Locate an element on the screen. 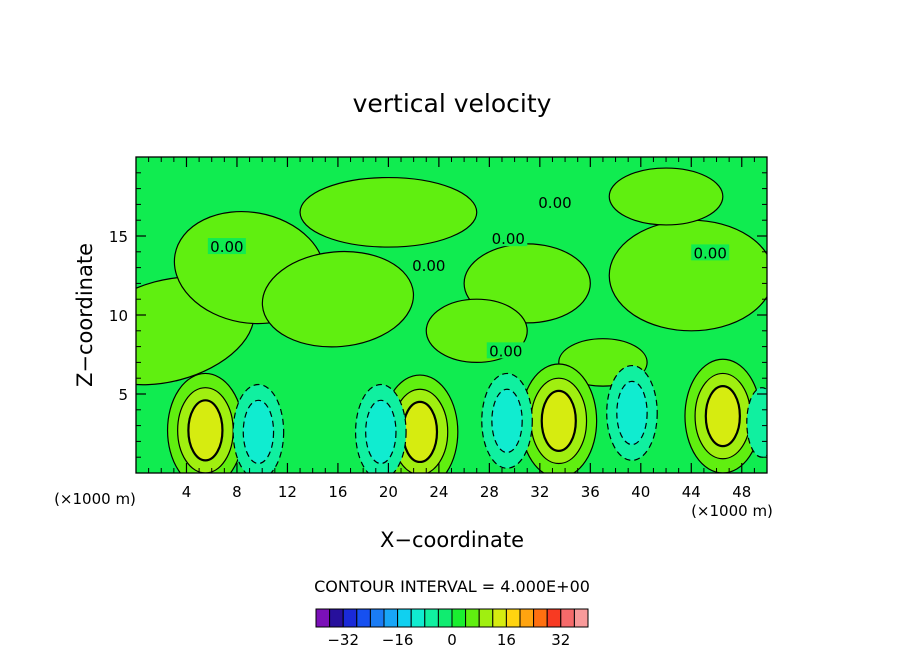 The image size is (904, 654). colorbar-tick-label: 32 is located at coordinates (560, 640).